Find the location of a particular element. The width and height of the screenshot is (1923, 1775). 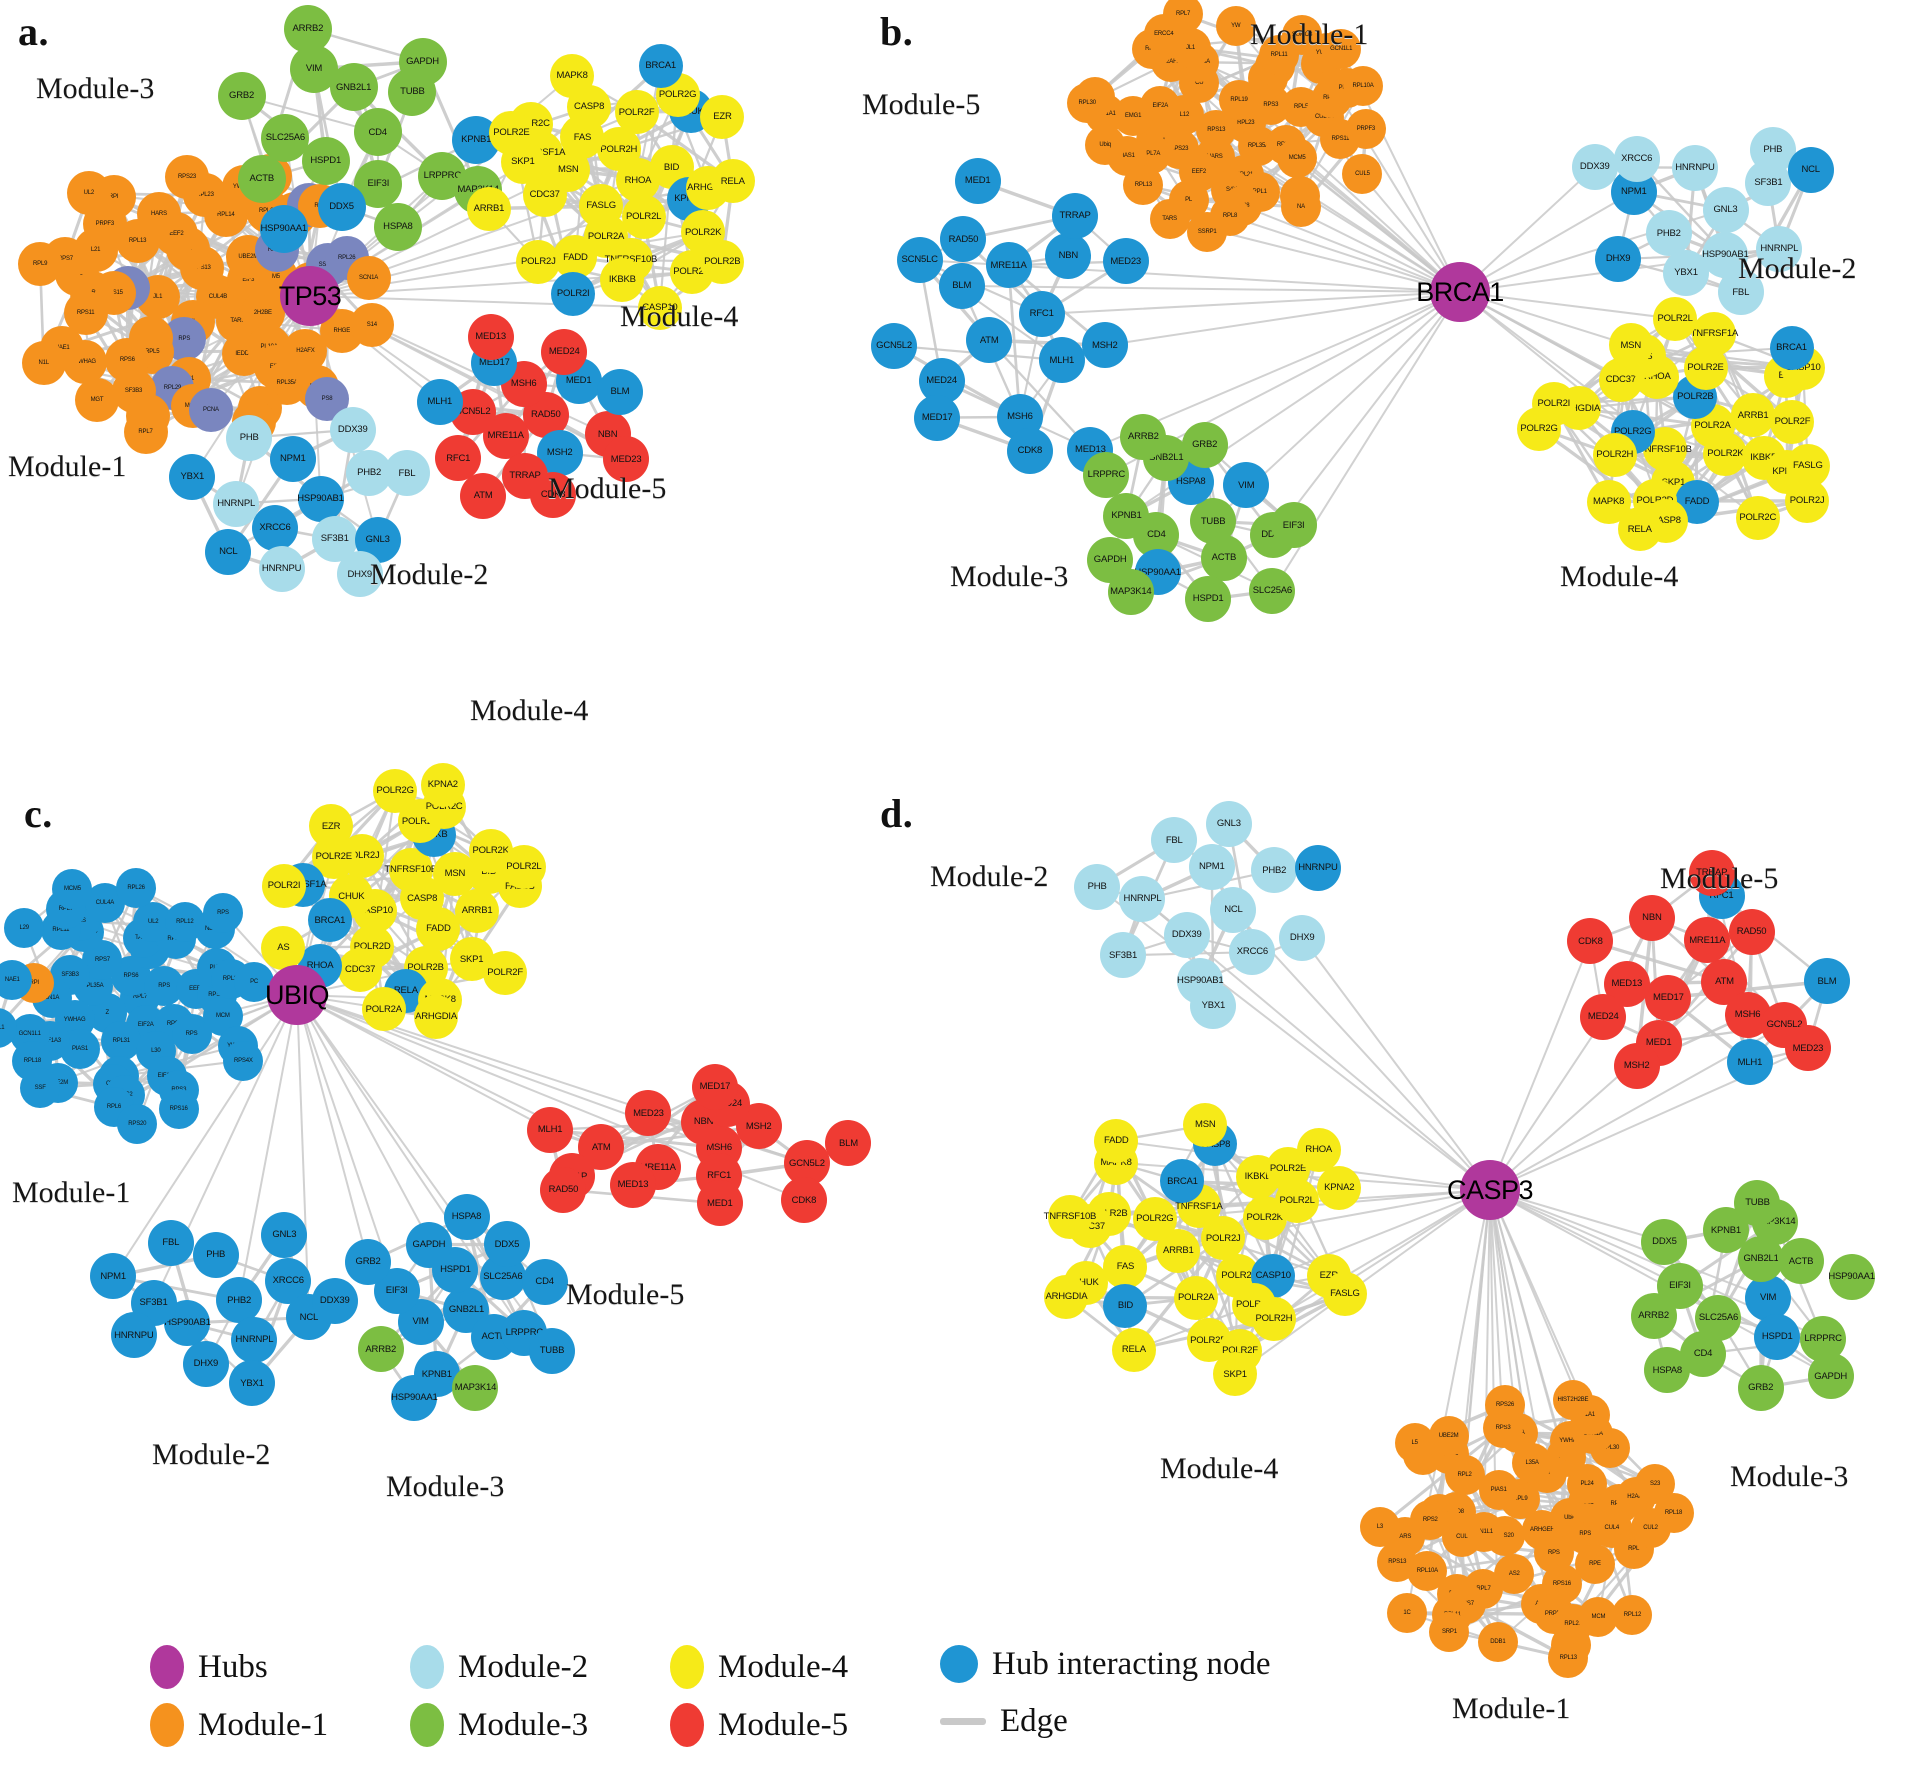

panel-b-module3-node-MAP3K14: MAP3K14 is located at coordinates (1130, 591).